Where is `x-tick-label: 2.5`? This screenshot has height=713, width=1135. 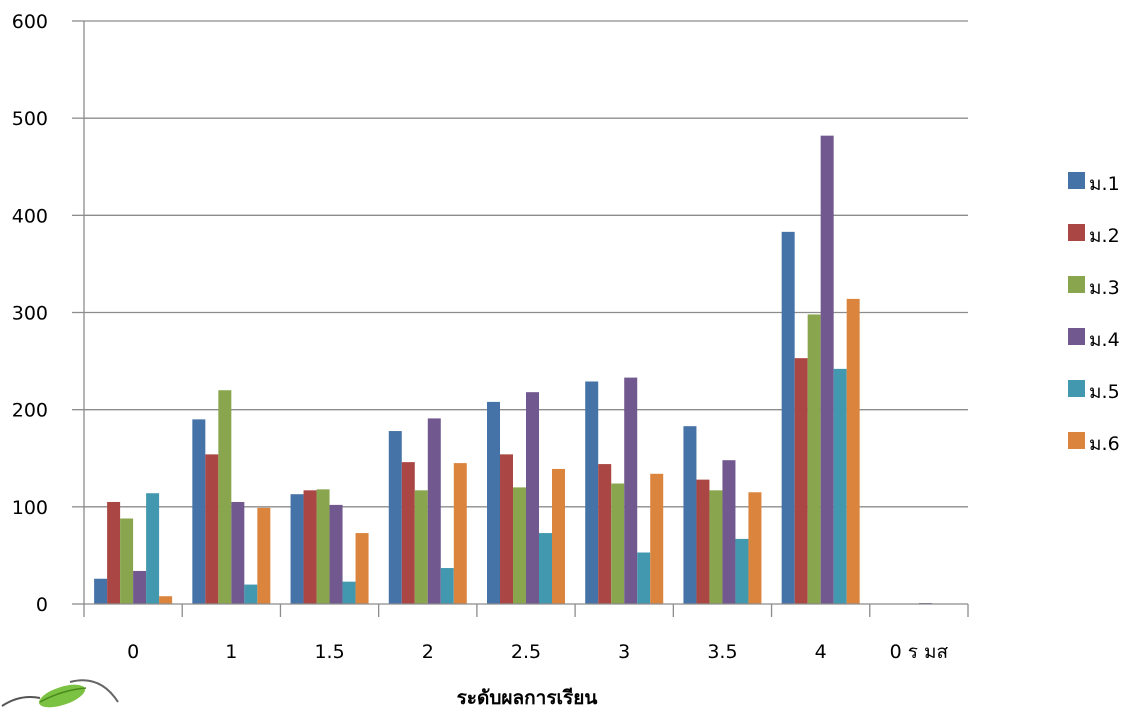
x-tick-label: 2.5 is located at coordinates (526, 652).